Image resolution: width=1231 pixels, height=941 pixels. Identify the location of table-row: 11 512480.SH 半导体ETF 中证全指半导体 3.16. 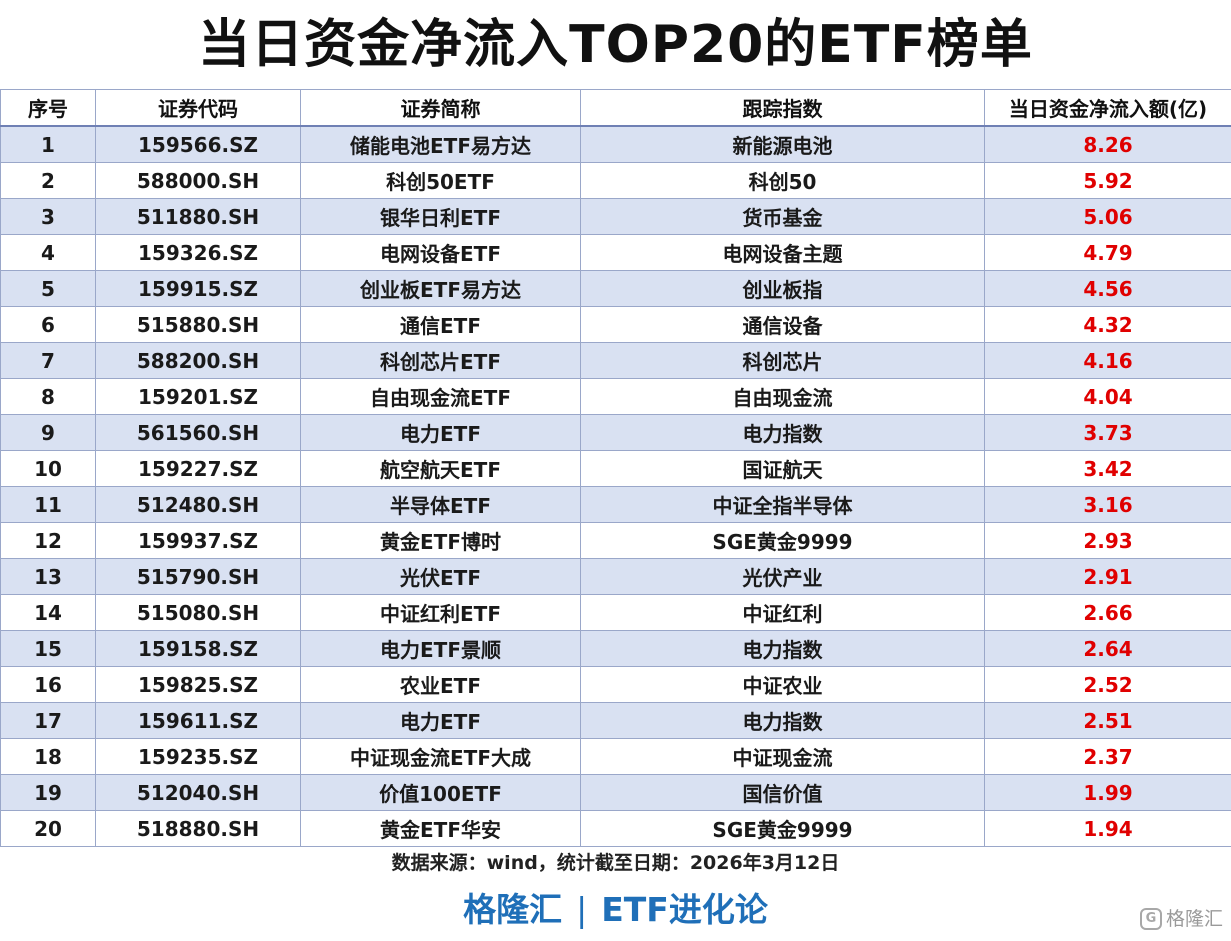
(615, 504).